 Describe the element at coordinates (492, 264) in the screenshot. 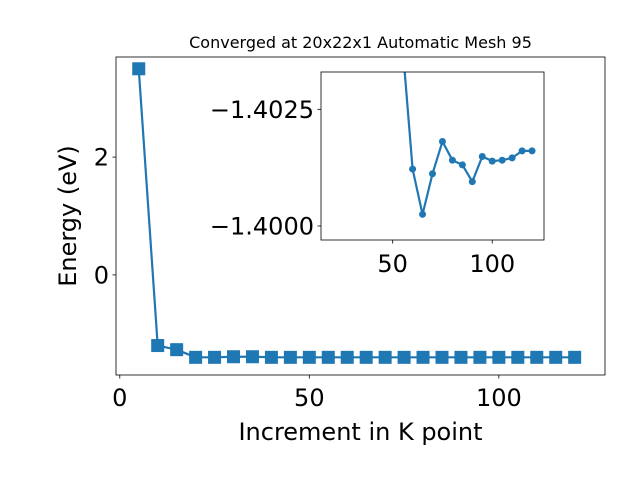

I see `inset-x-tick-label: 100` at that location.